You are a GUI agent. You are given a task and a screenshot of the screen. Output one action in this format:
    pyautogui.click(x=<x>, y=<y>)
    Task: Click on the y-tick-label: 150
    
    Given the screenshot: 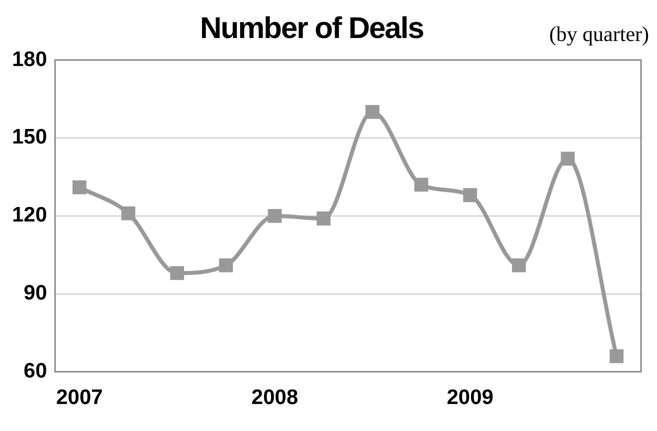 What is the action you would take?
    pyautogui.click(x=30, y=137)
    